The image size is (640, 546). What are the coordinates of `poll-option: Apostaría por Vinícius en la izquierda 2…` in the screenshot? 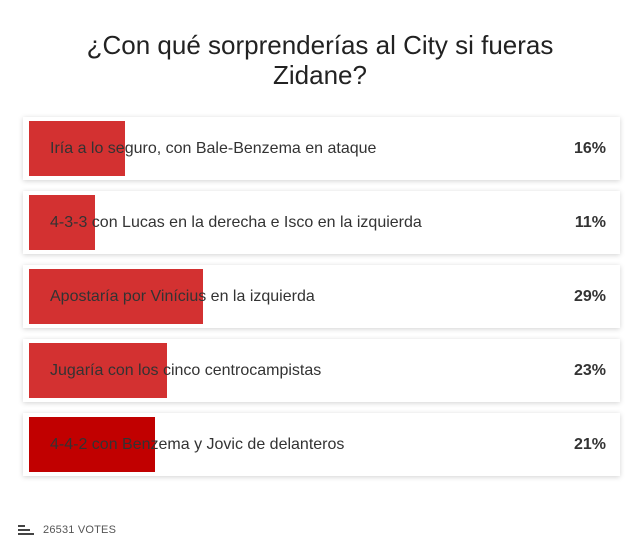 It's located at (321, 296).